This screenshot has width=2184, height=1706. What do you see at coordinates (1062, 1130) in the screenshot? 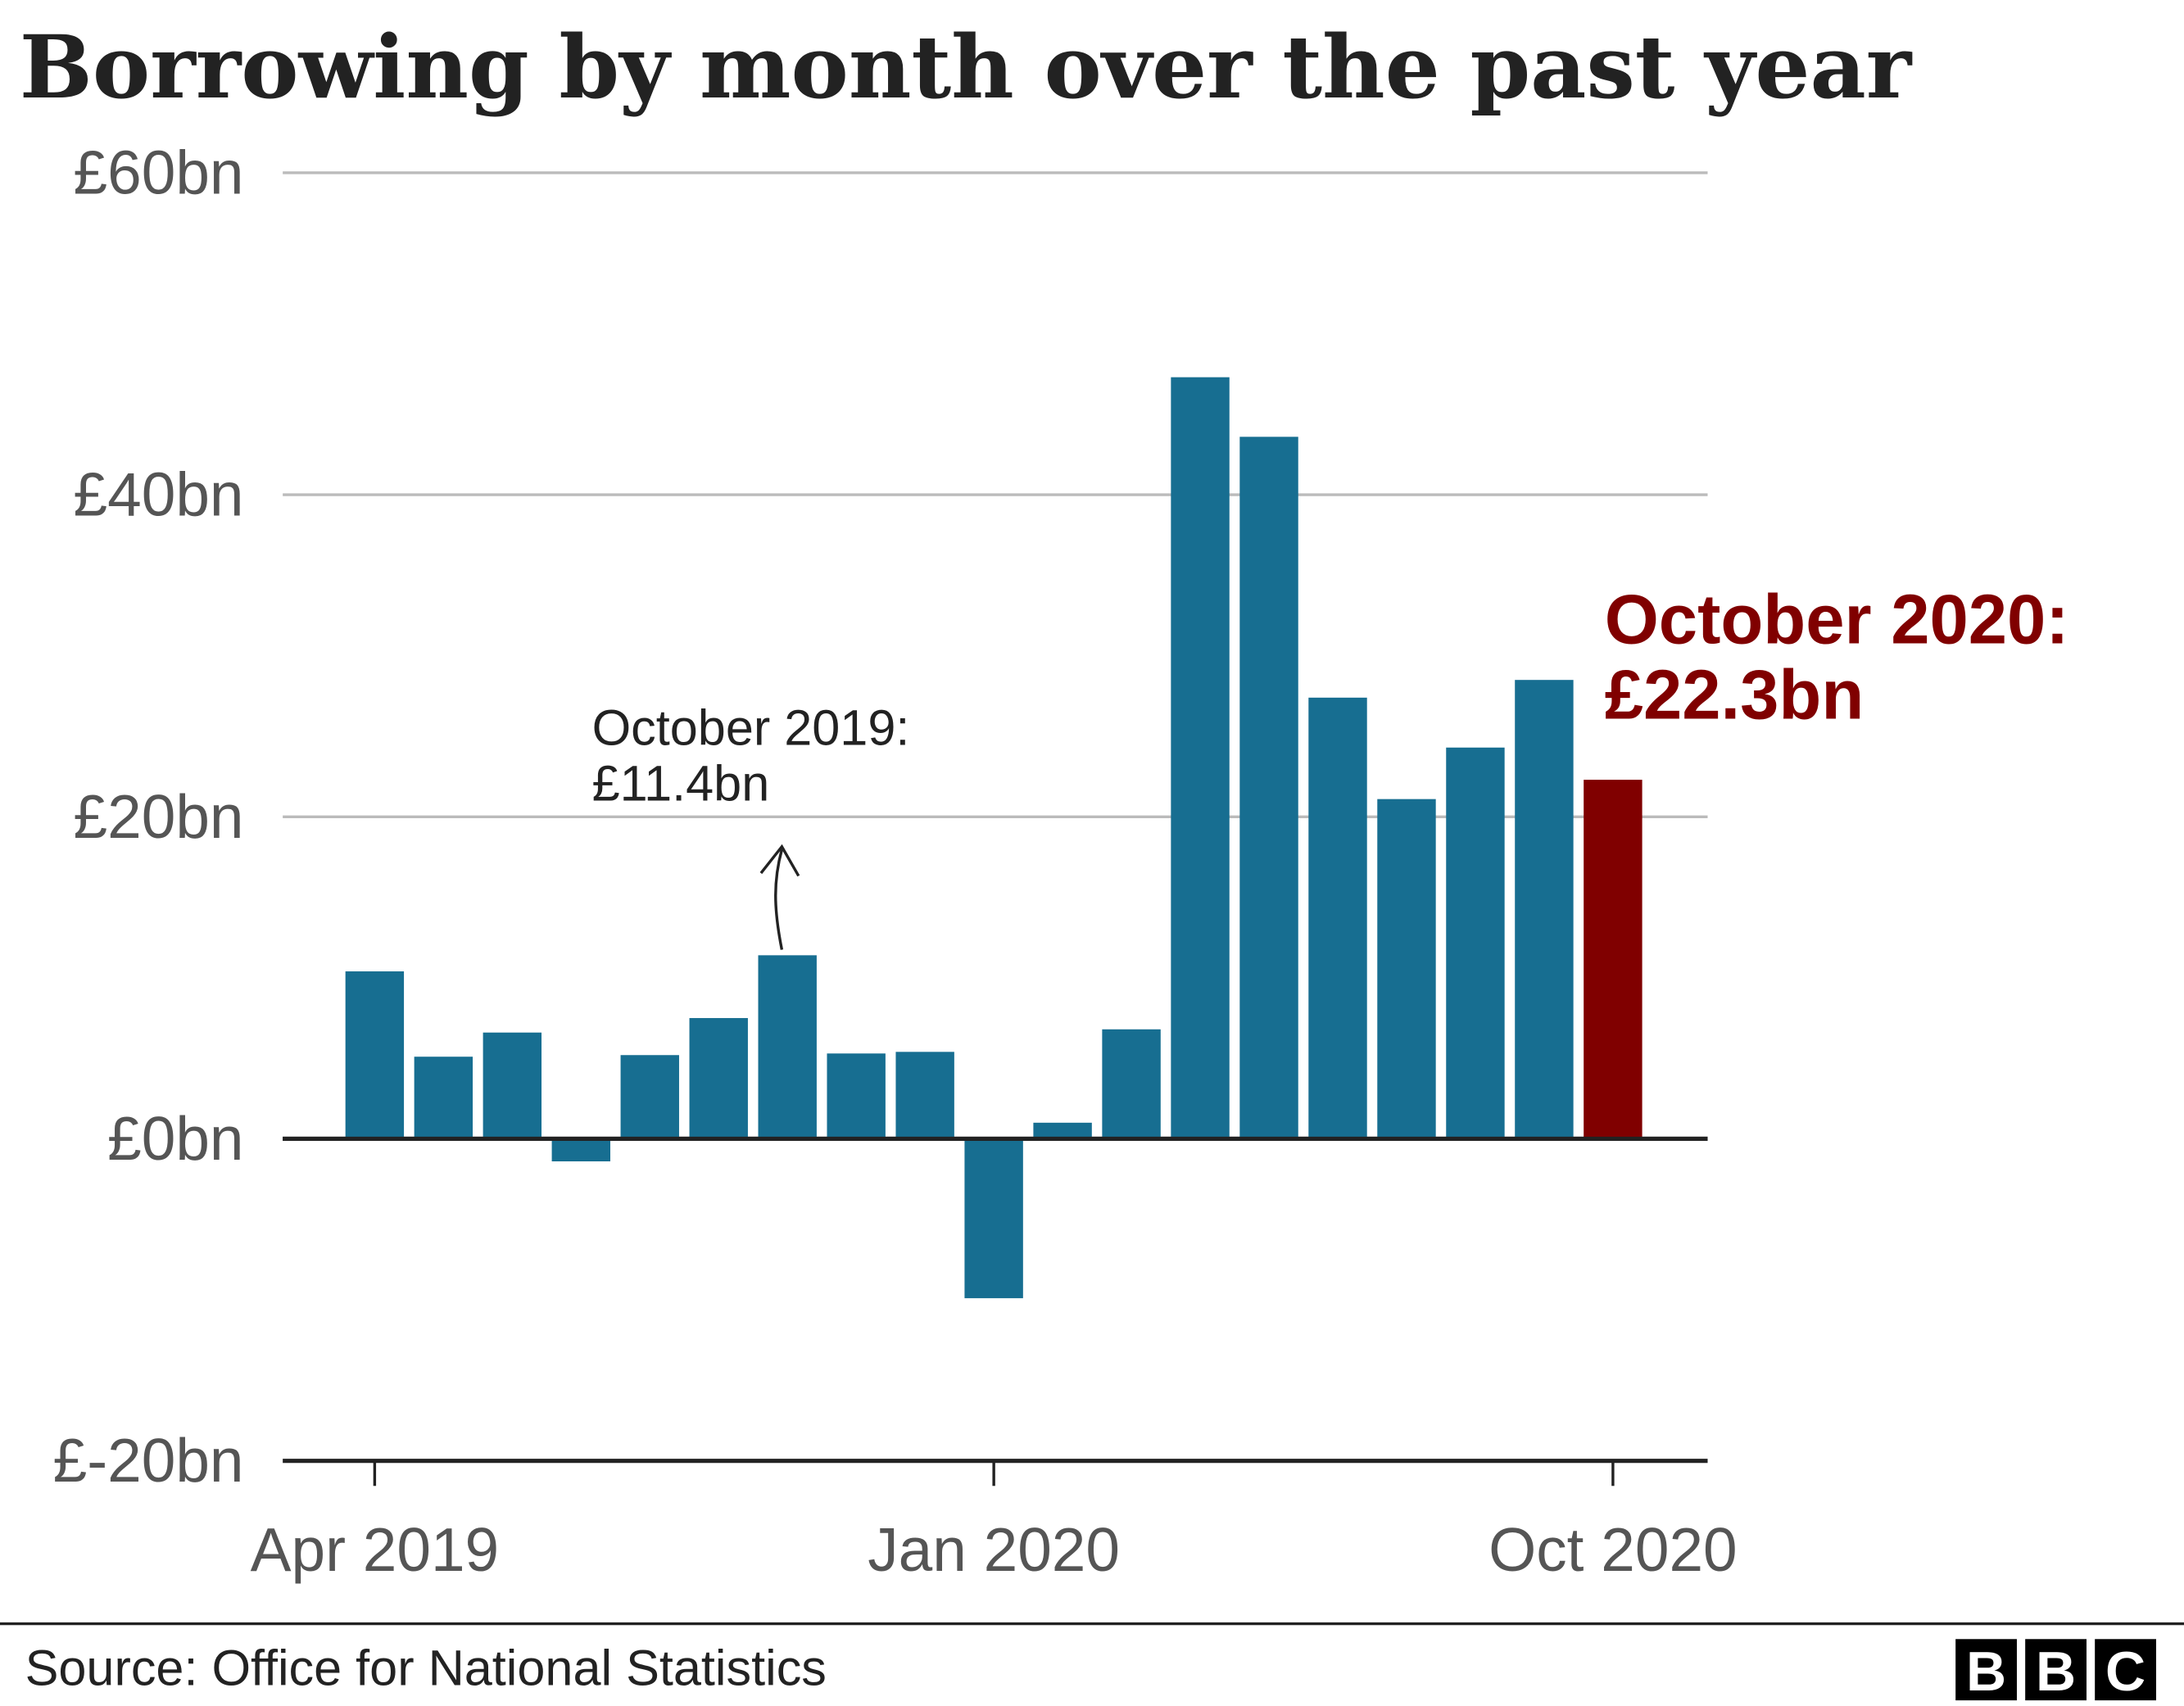
I see `bar-feb-2020` at bounding box center [1062, 1130].